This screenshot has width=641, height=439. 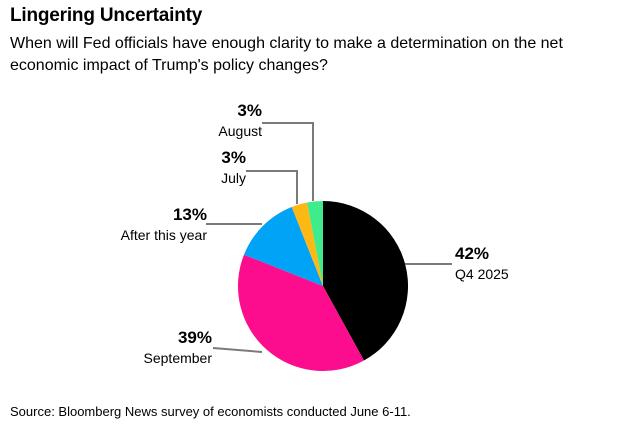 What do you see at coordinates (106, 15) in the screenshot?
I see `chart-title: Lingering Uncertainty` at bounding box center [106, 15].